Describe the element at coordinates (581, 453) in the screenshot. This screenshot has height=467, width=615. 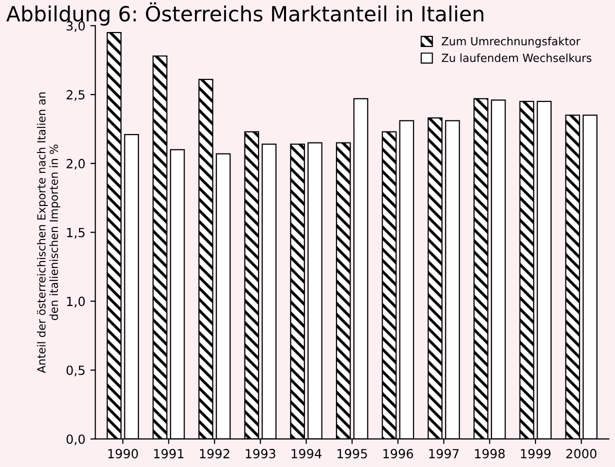
I see `x-tick-label: 2000` at that location.